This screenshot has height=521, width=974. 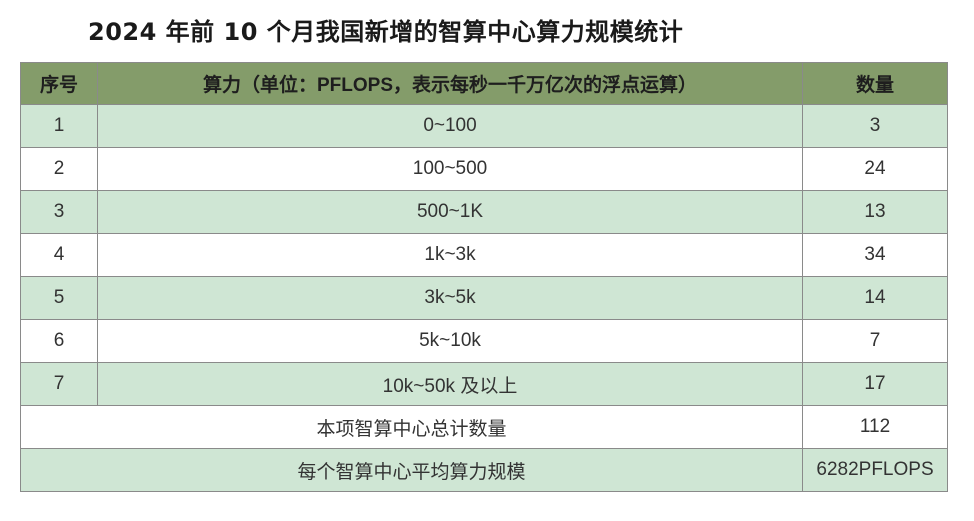 I want to click on row-capacity: 1k~3k, so click(x=450, y=255).